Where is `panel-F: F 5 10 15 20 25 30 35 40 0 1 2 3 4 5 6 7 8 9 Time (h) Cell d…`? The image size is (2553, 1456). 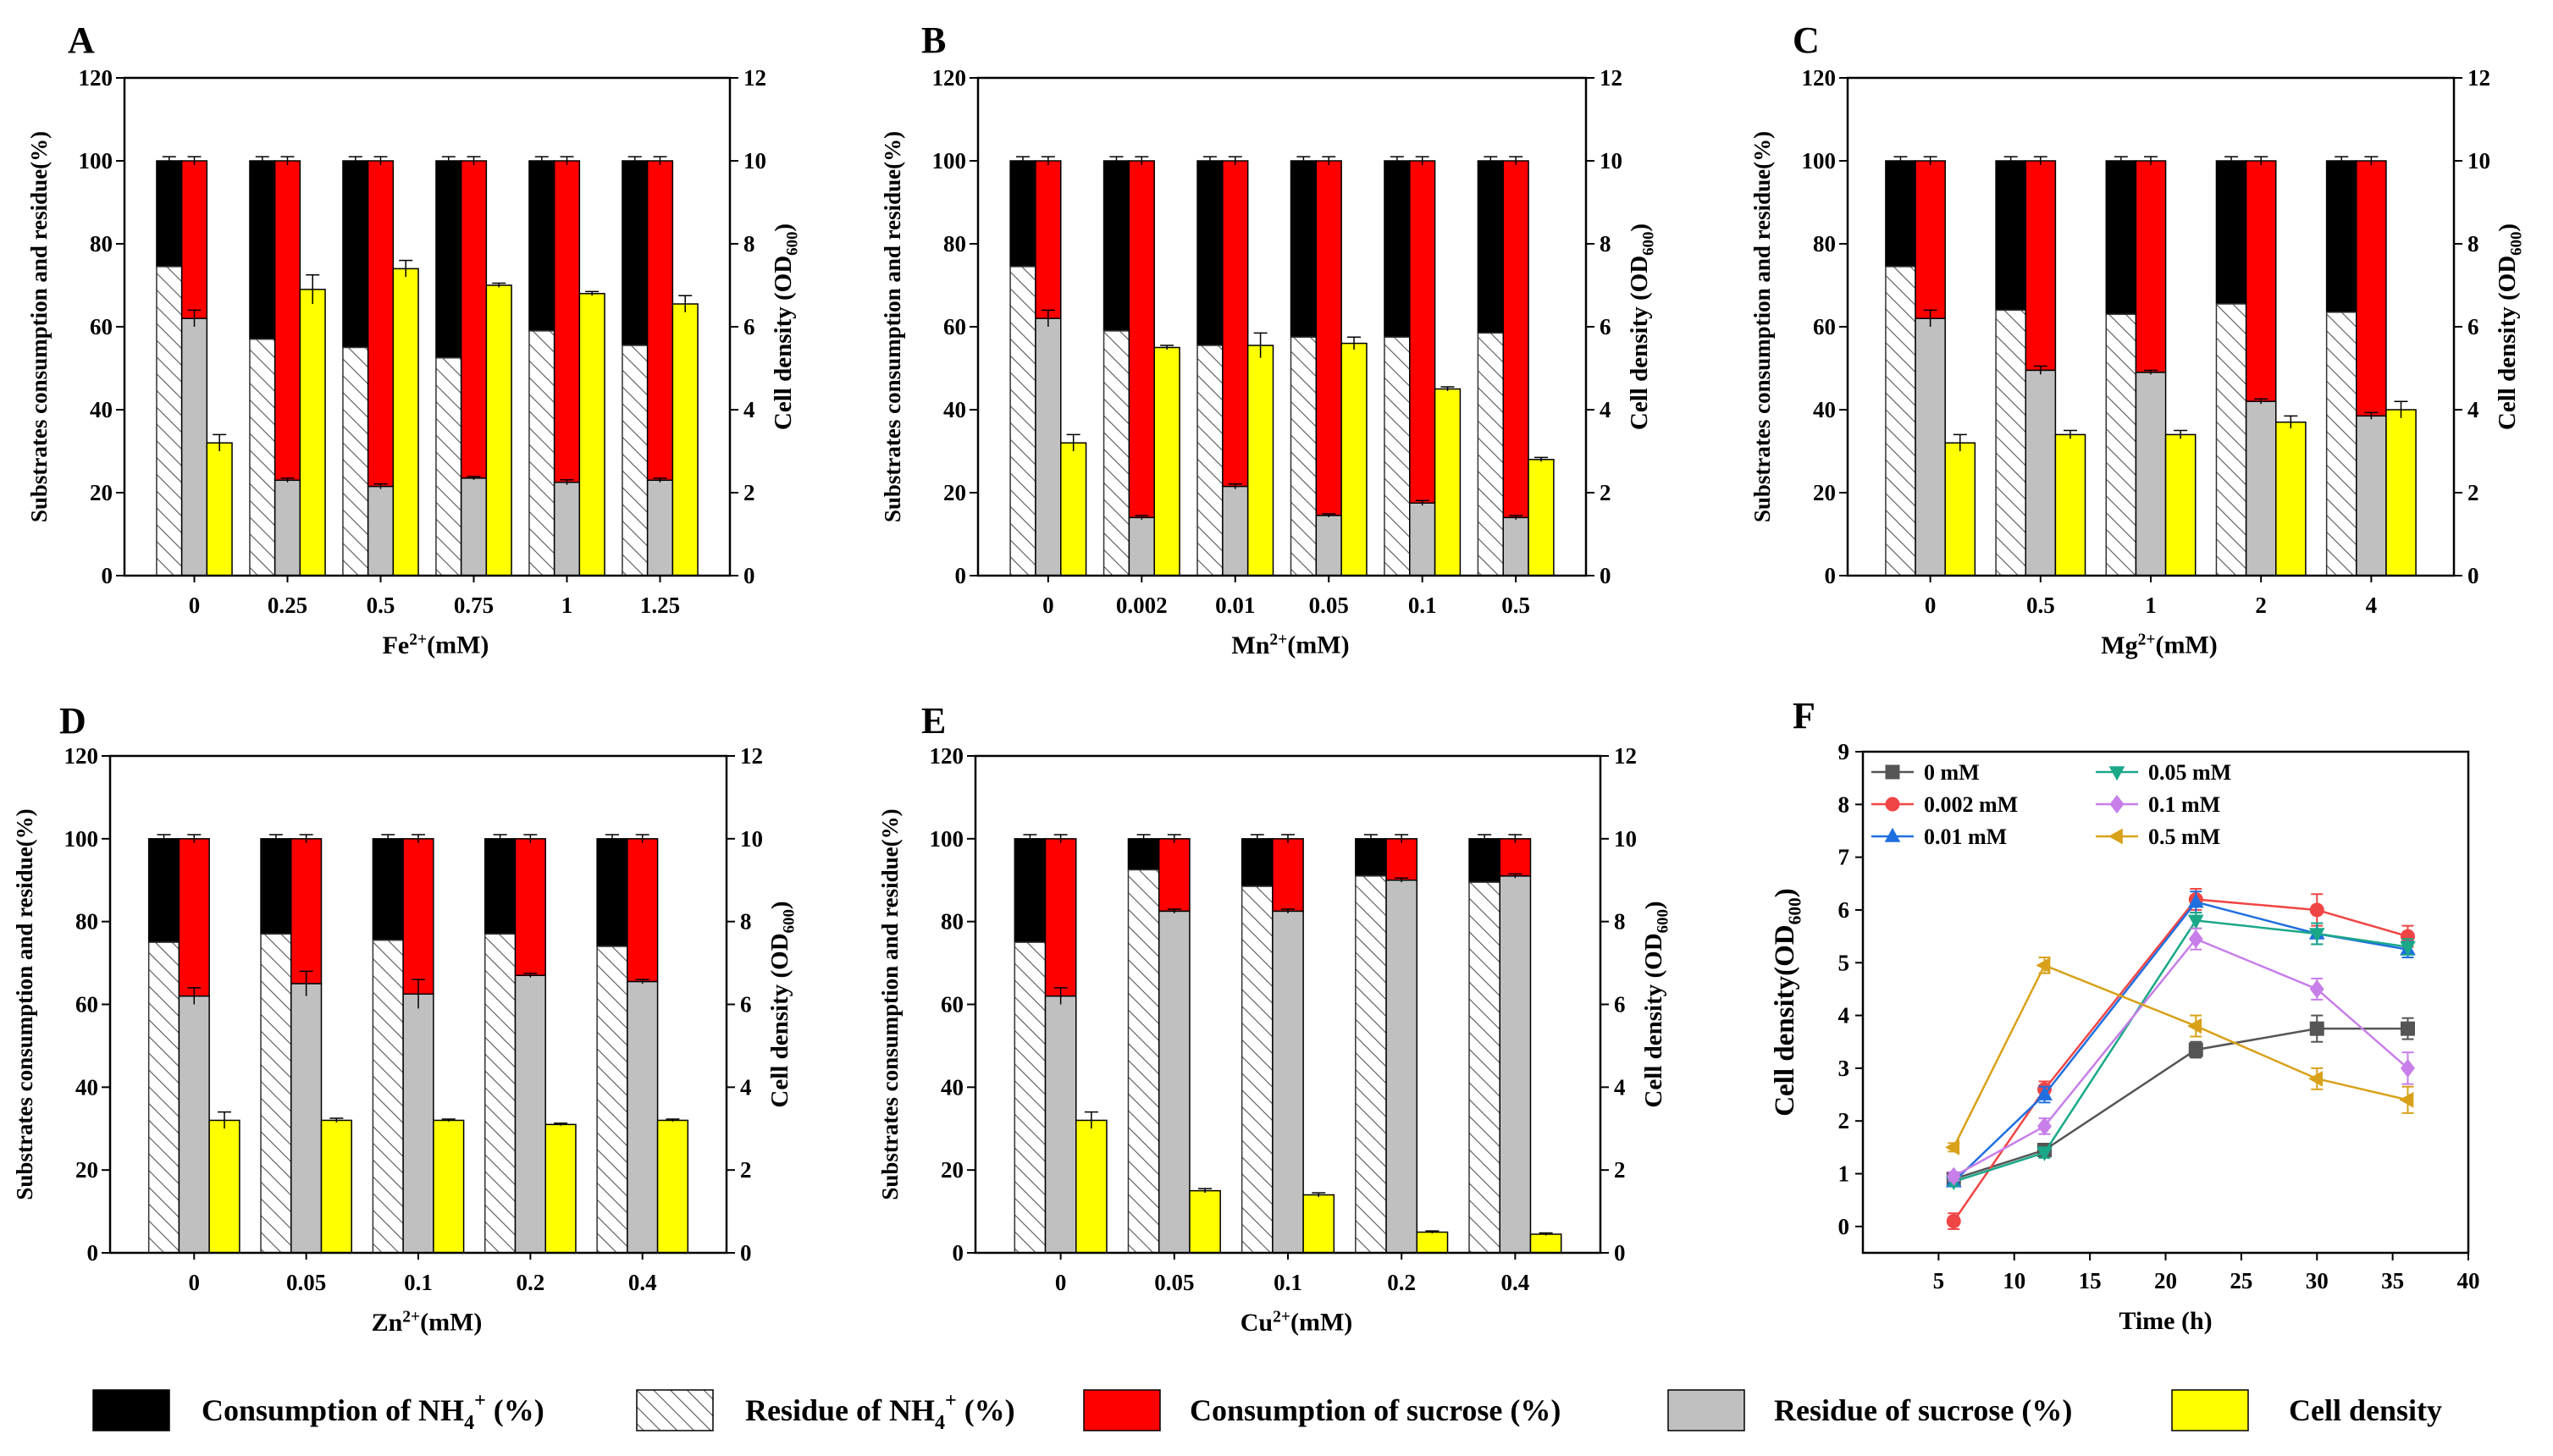
panel-F: F 5 10 15 20 25 30 35 40 0 1 2 3 4 5 6 7 8 9 Time (h) Cell d… is located at coordinates (2125, 1015).